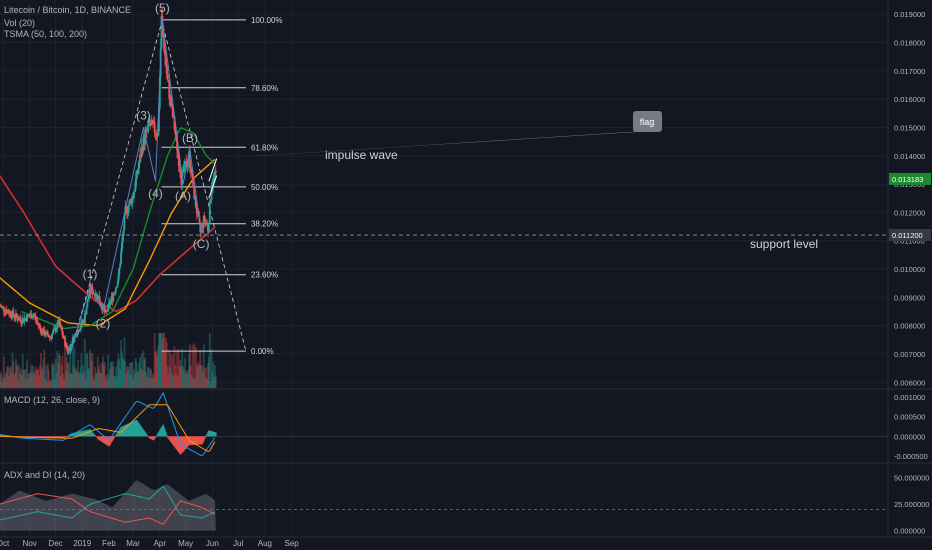  What do you see at coordinates (911, 504) in the screenshot?
I see `adx-tick-label: 25.000000` at bounding box center [911, 504].